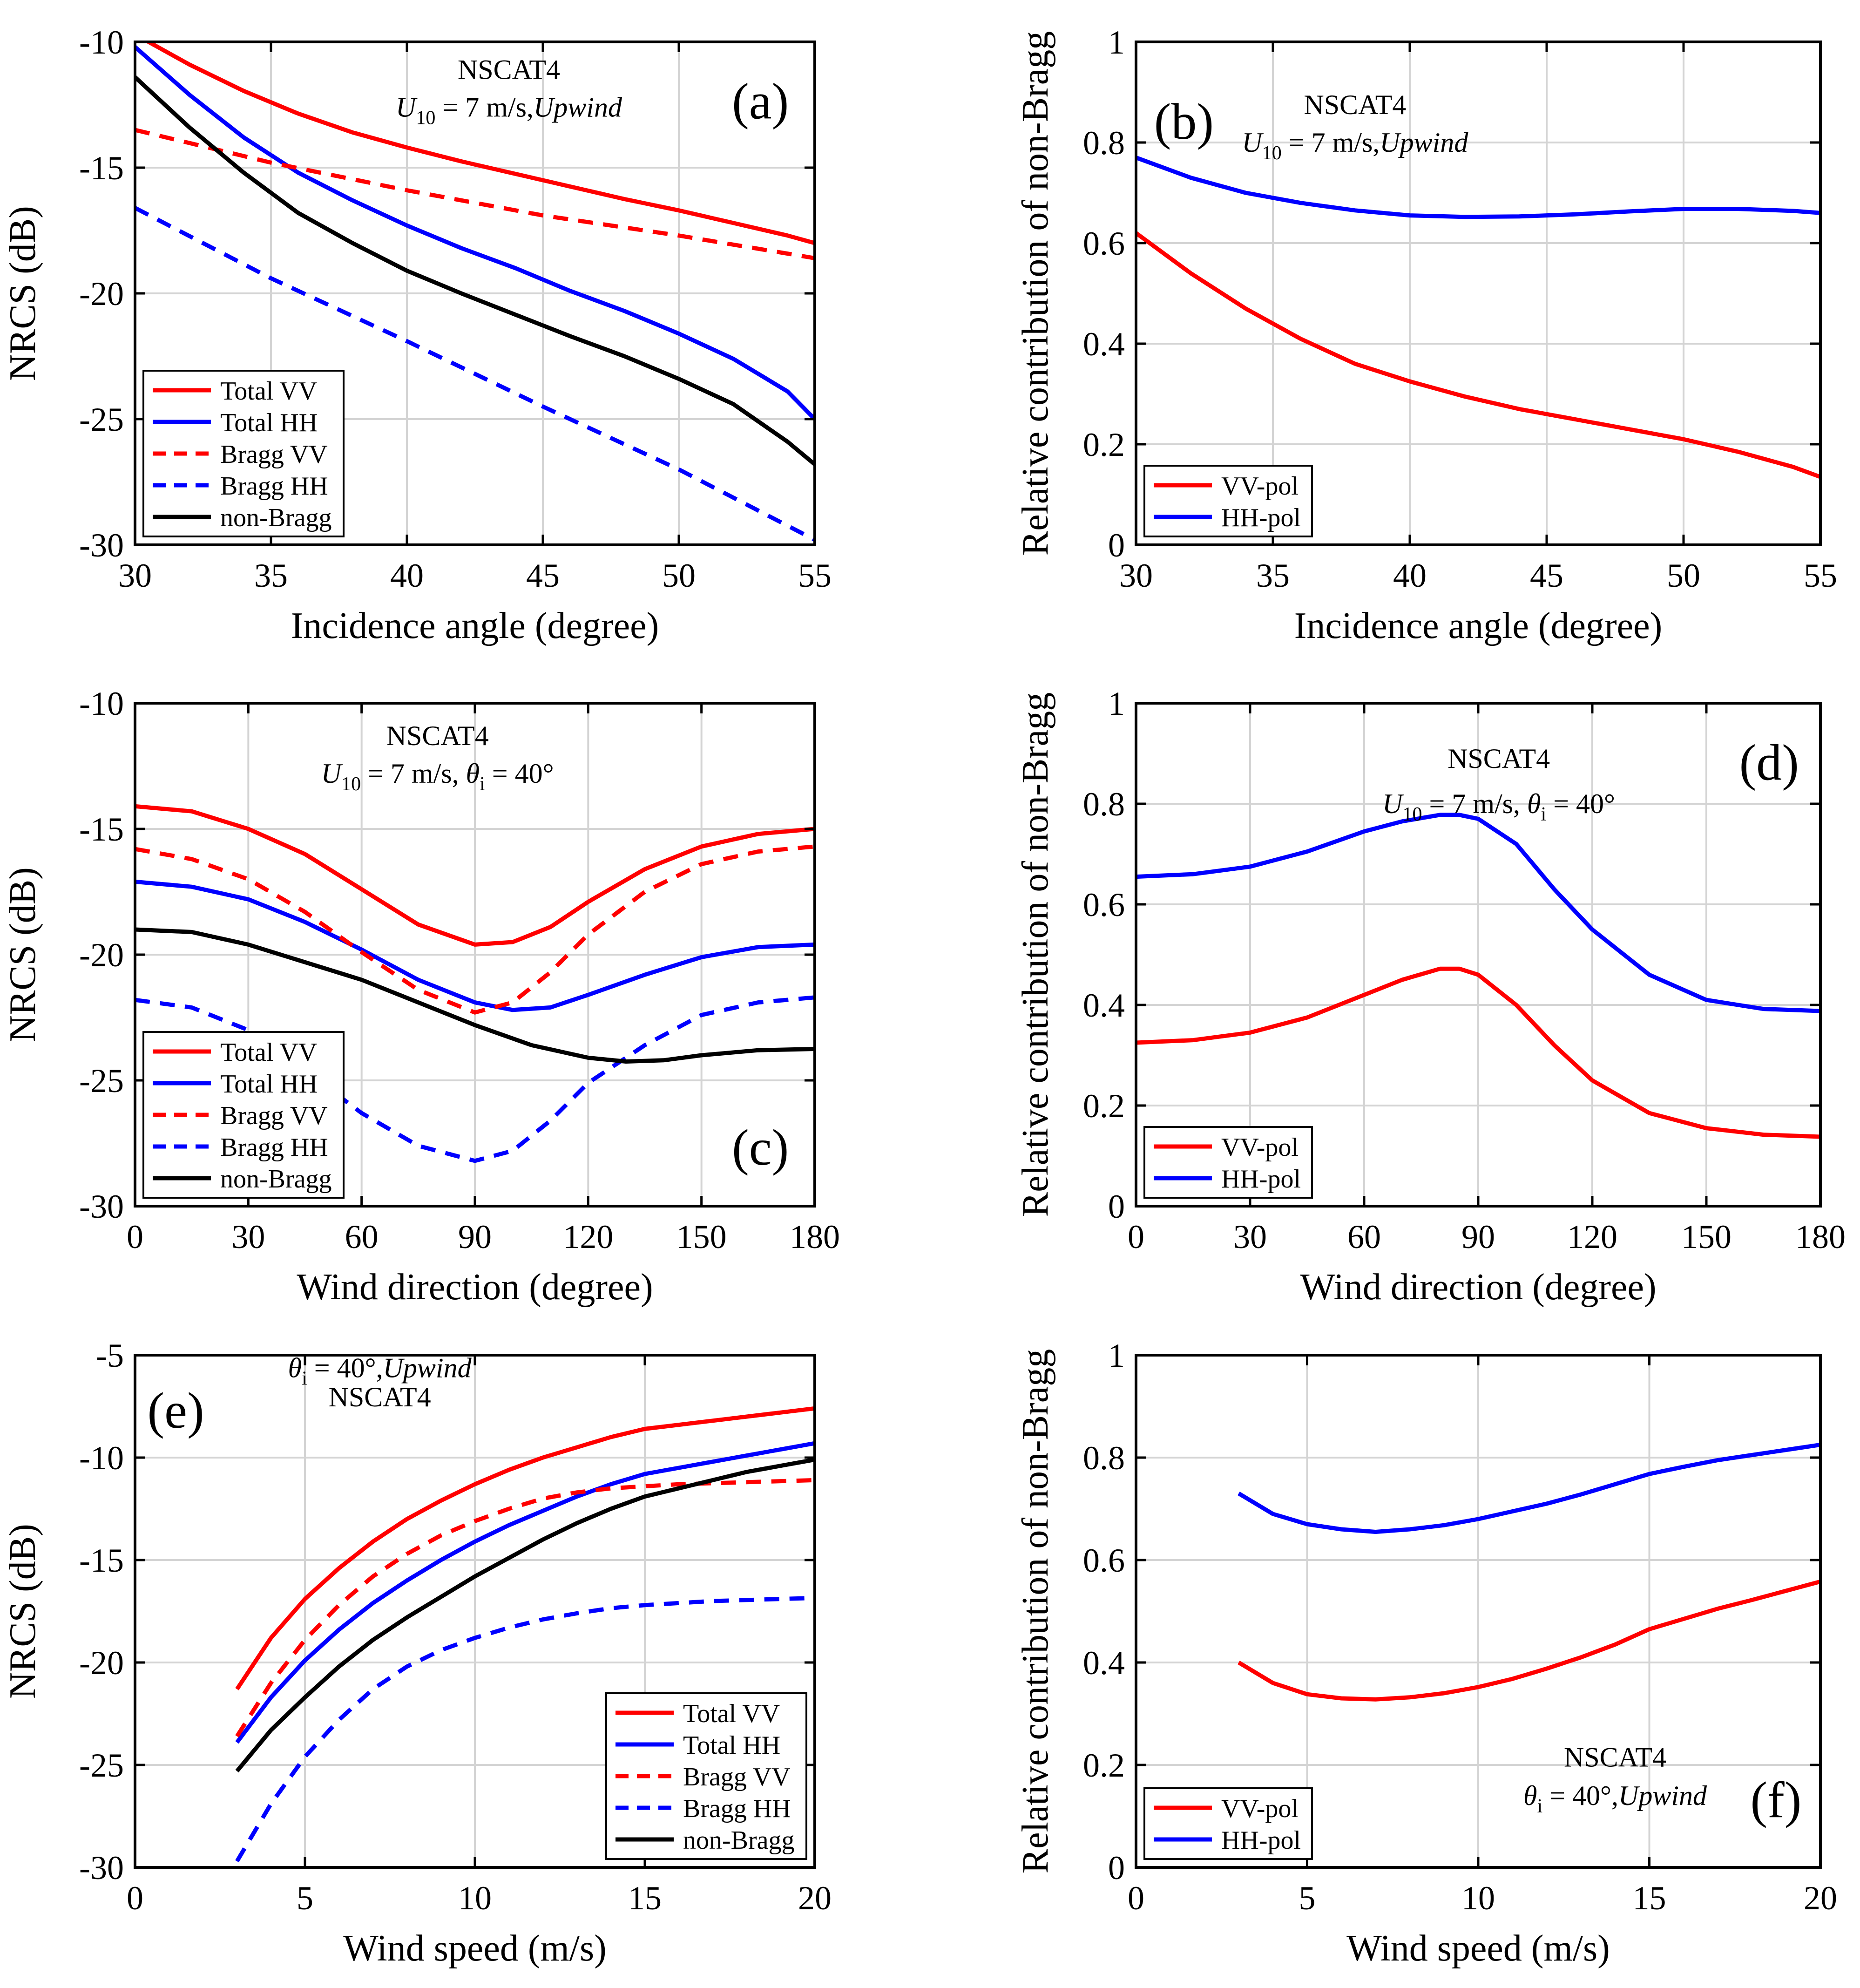  I want to click on x-tick-label: 60, so click(1364, 1236).